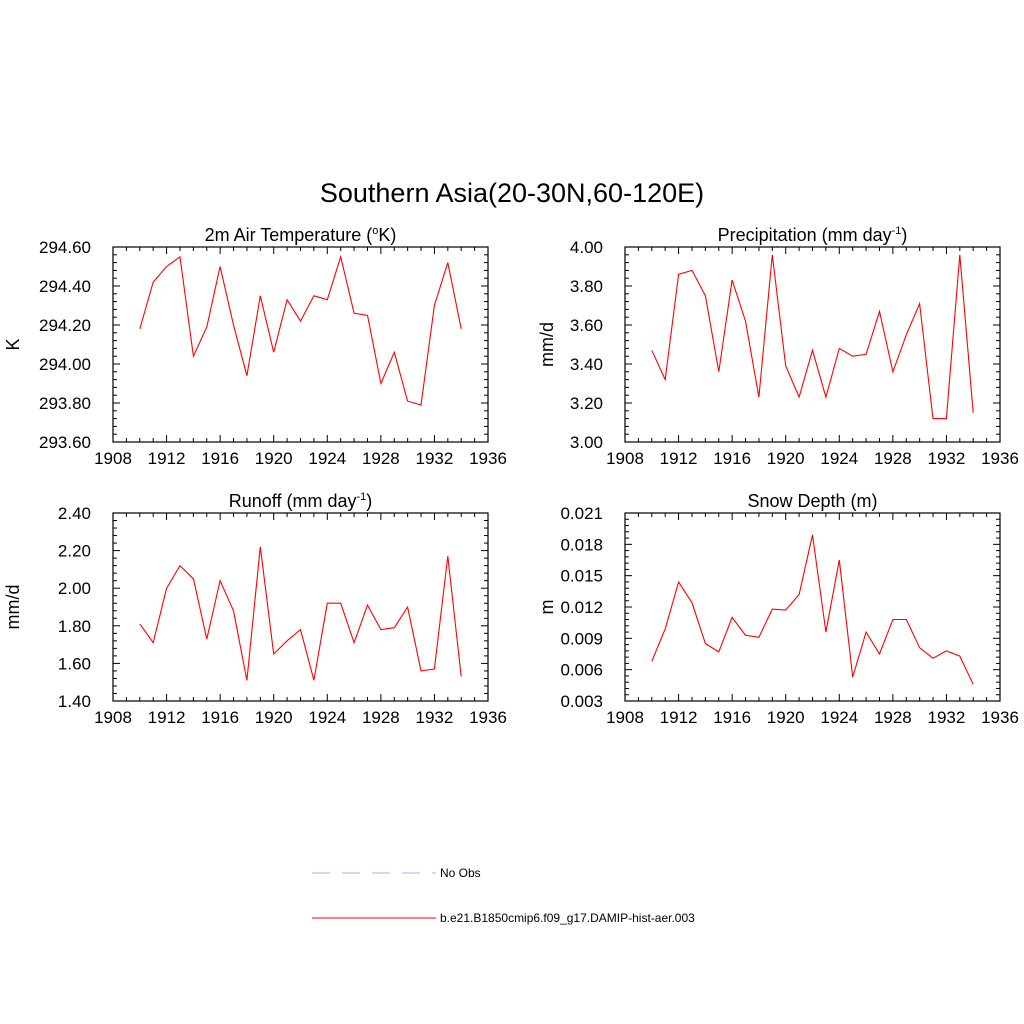  I want to click on y-tick-label: 0.012, so click(581, 607).